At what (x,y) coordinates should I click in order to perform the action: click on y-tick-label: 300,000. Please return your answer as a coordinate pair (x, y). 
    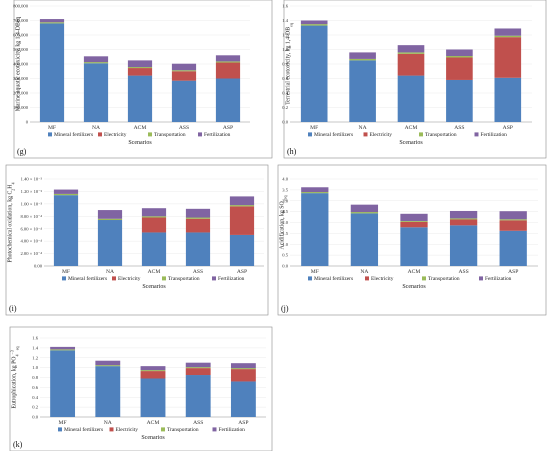
    Looking at the image, I should click on (21, 79).